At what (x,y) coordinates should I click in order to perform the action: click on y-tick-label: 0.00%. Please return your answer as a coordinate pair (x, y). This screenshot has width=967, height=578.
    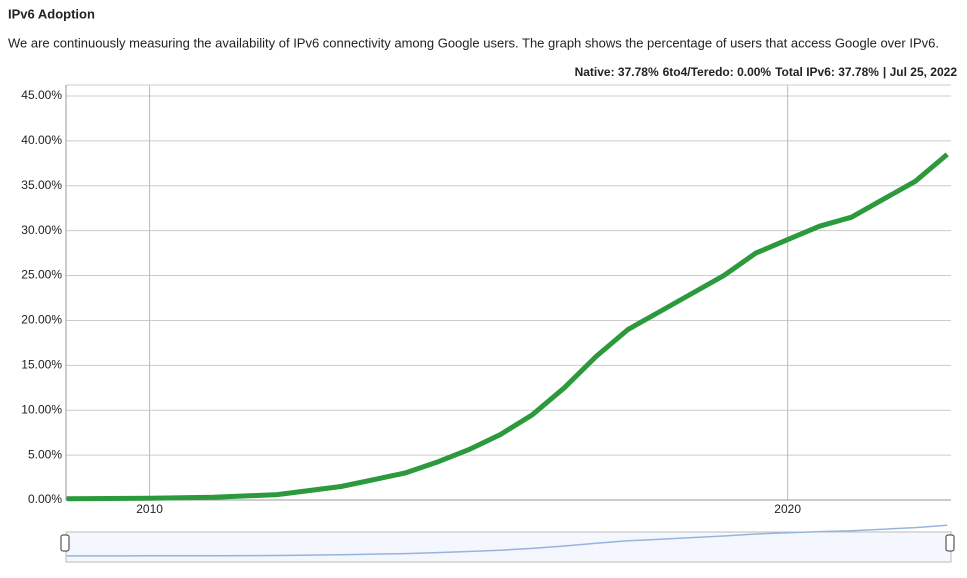
    Looking at the image, I should click on (45, 499).